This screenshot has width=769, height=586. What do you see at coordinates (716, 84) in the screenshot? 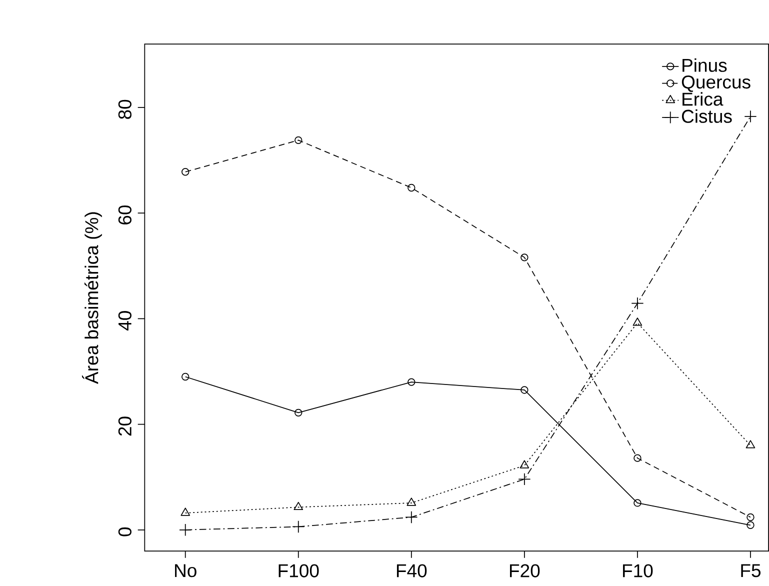
I see `legend-label: Quercus` at bounding box center [716, 84].